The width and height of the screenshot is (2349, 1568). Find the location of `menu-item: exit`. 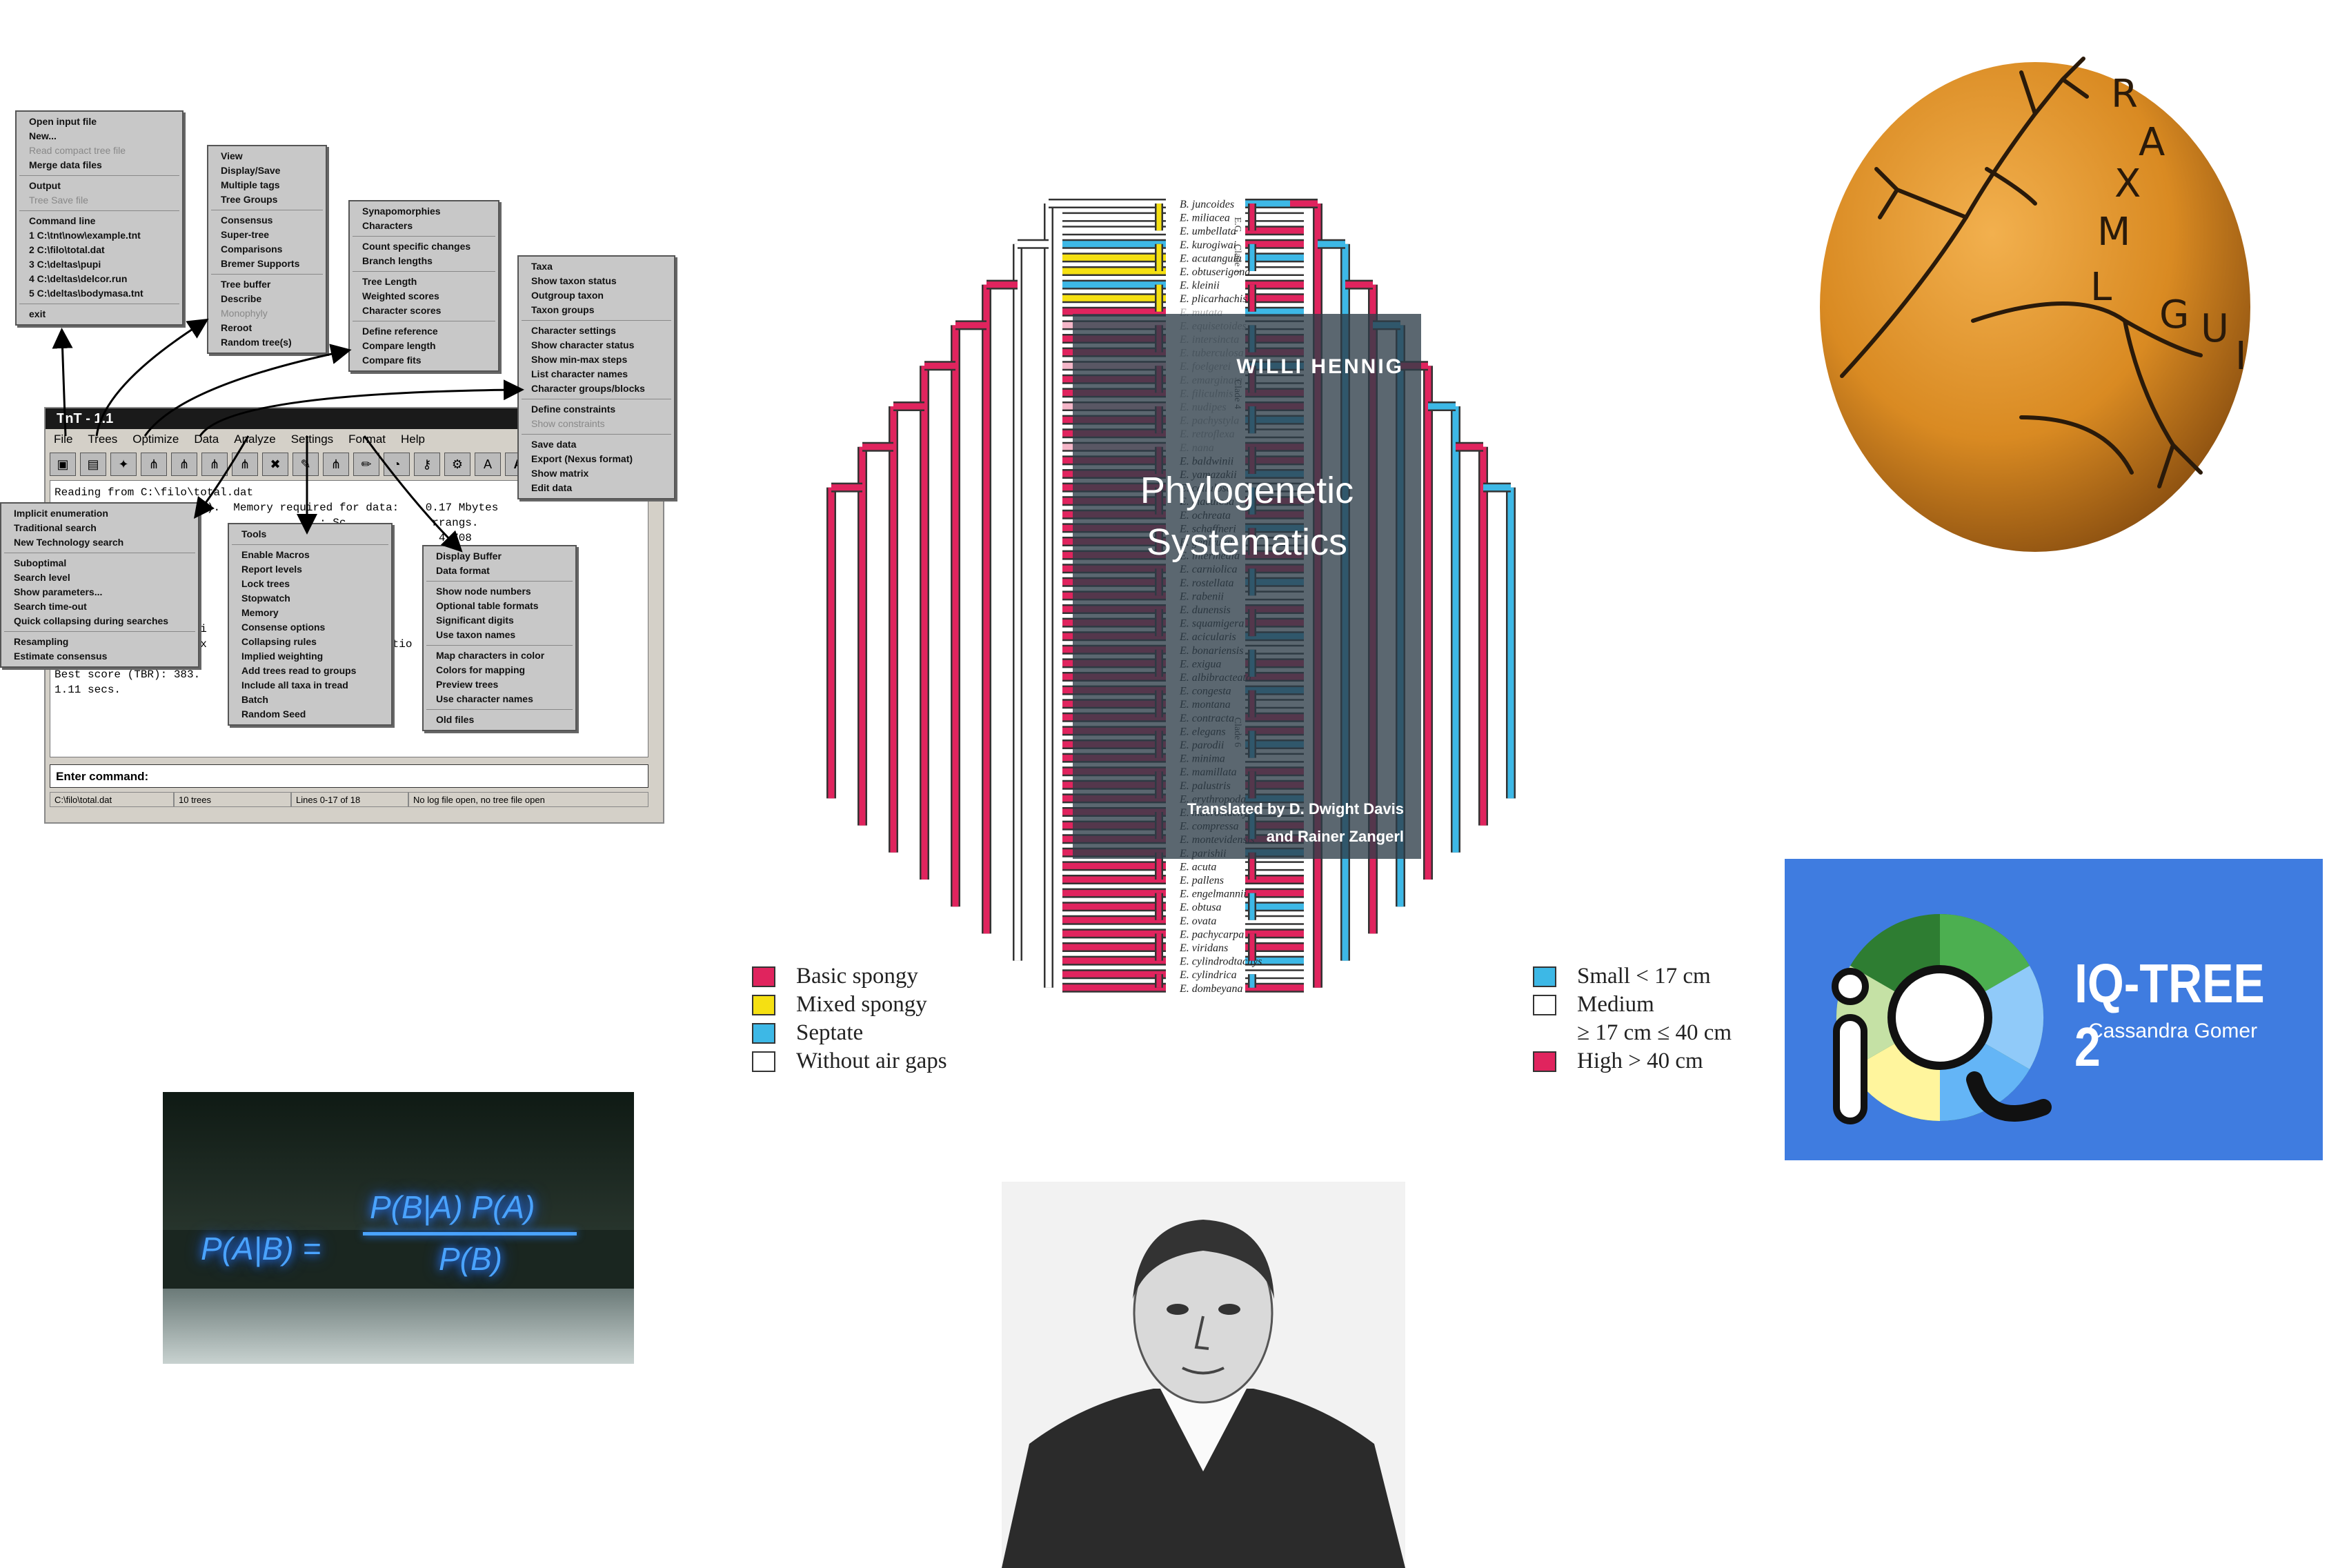

menu-item: exit is located at coordinates (37, 313).